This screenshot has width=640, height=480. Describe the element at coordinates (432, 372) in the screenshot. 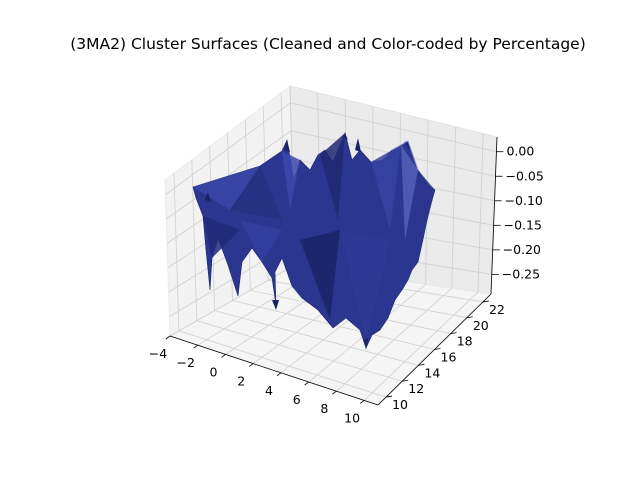

I see `y-tick-label: 14` at that location.